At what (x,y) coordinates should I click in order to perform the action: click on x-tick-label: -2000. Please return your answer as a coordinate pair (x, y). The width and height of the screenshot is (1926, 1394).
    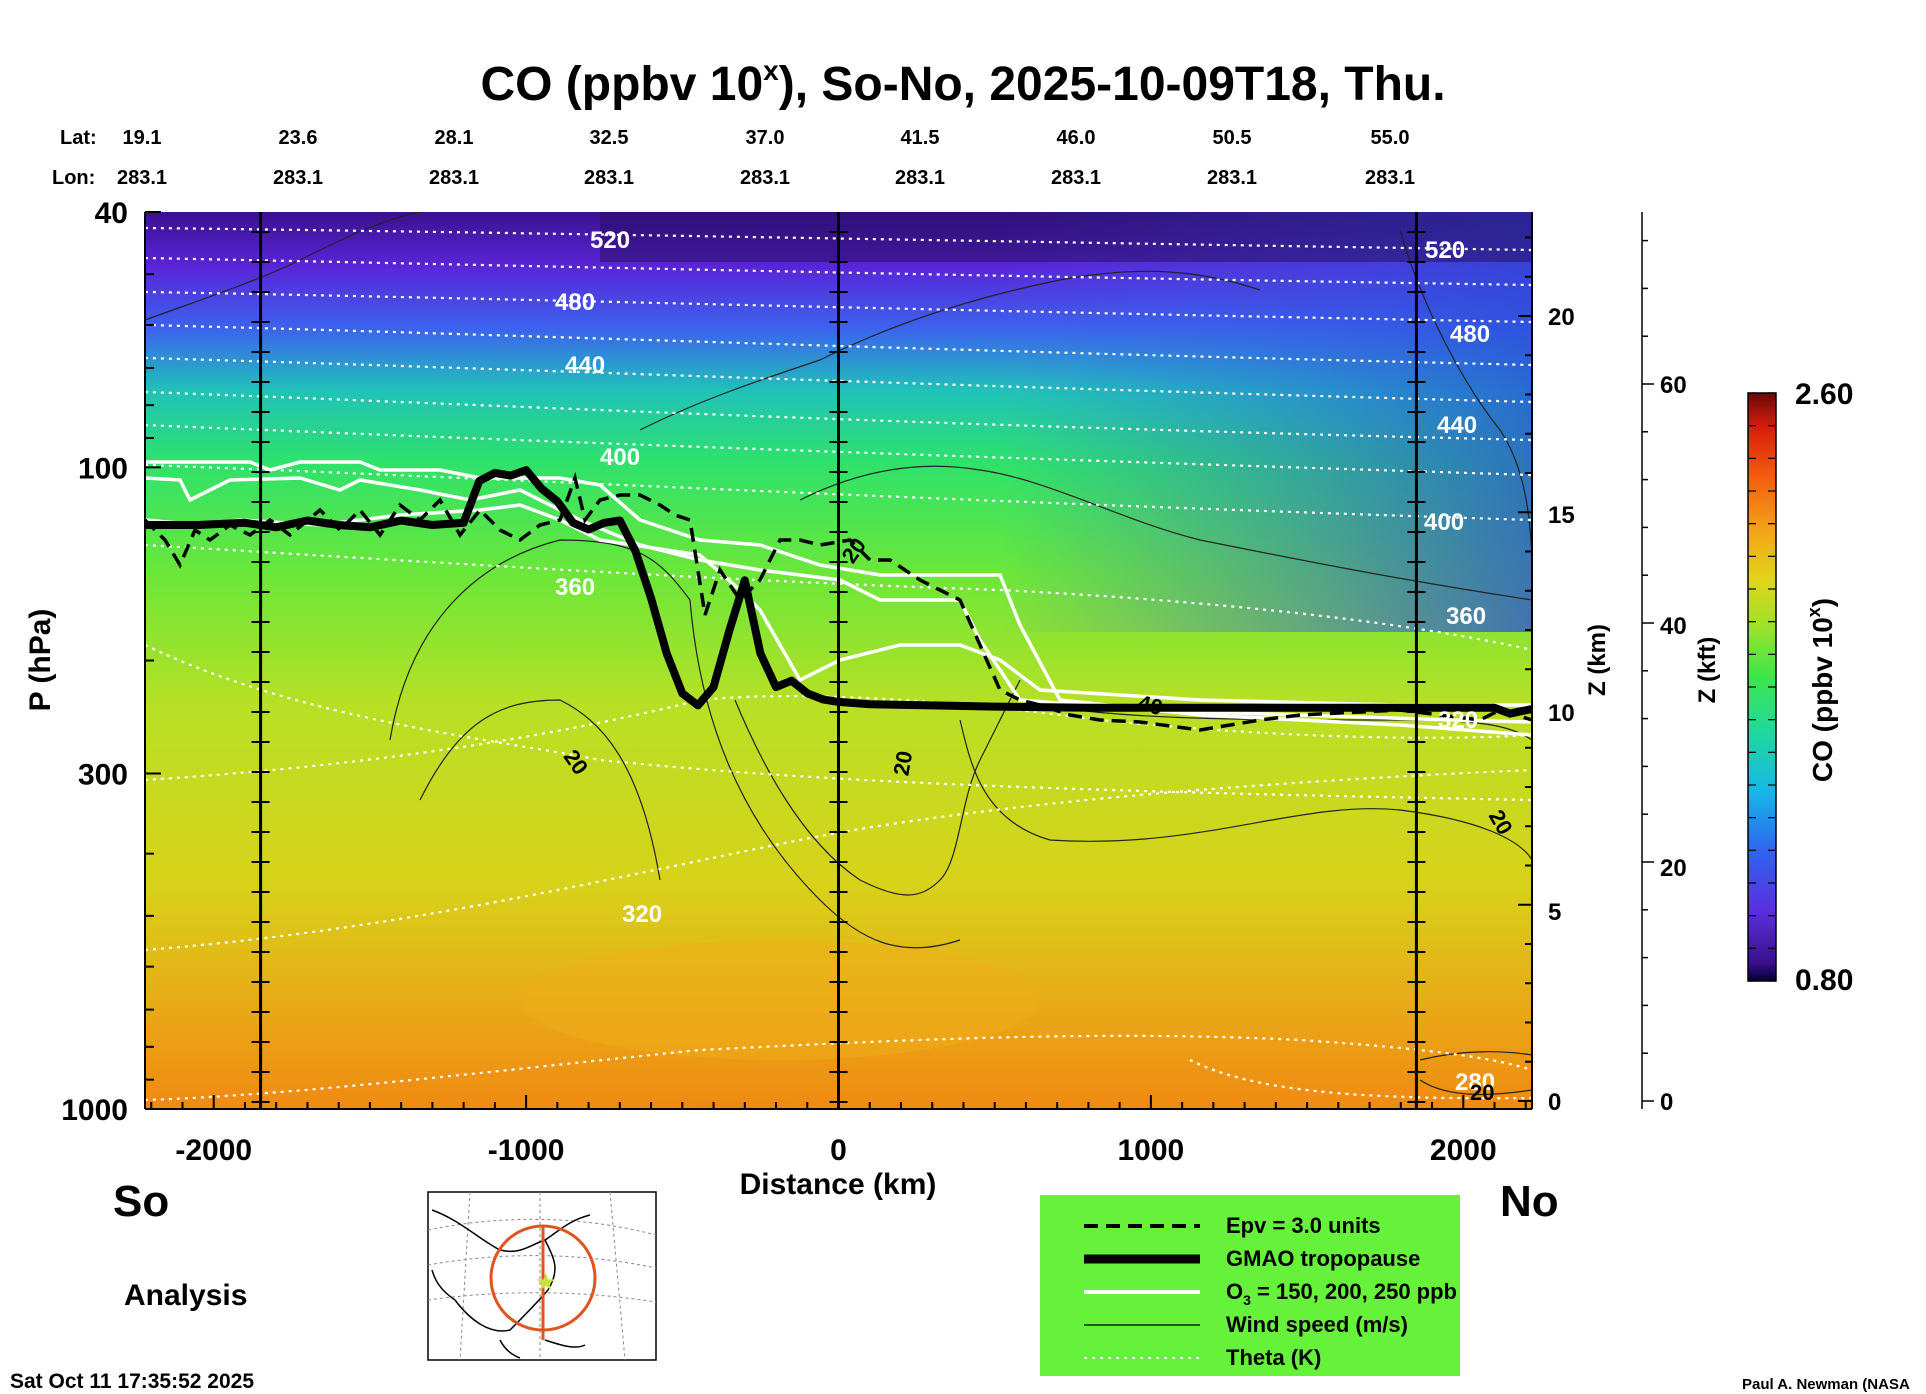
    Looking at the image, I should click on (213, 1150).